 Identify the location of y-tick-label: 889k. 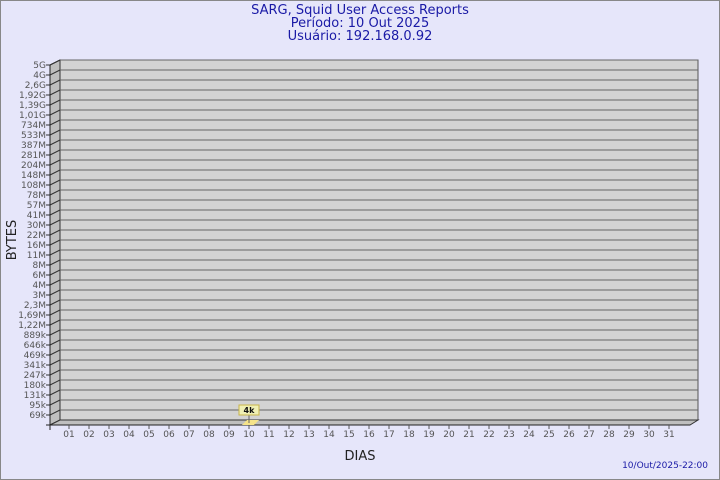
(35, 336).